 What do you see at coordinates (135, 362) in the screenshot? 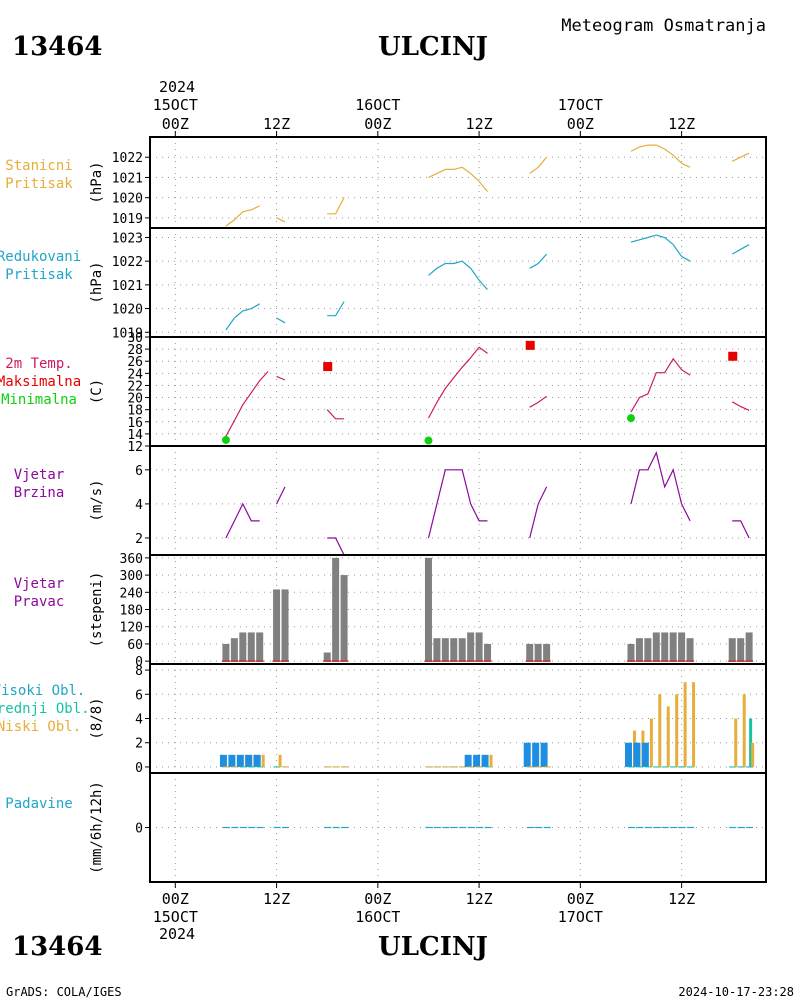
I see `y-tick-label: 26` at bounding box center [135, 362].